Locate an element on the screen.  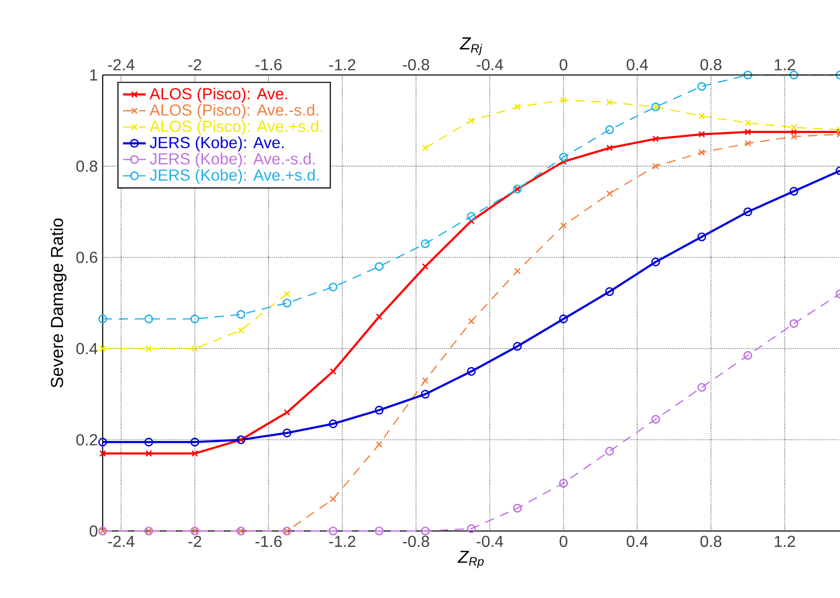
y-tick-label: 1 is located at coordinates (94, 74).